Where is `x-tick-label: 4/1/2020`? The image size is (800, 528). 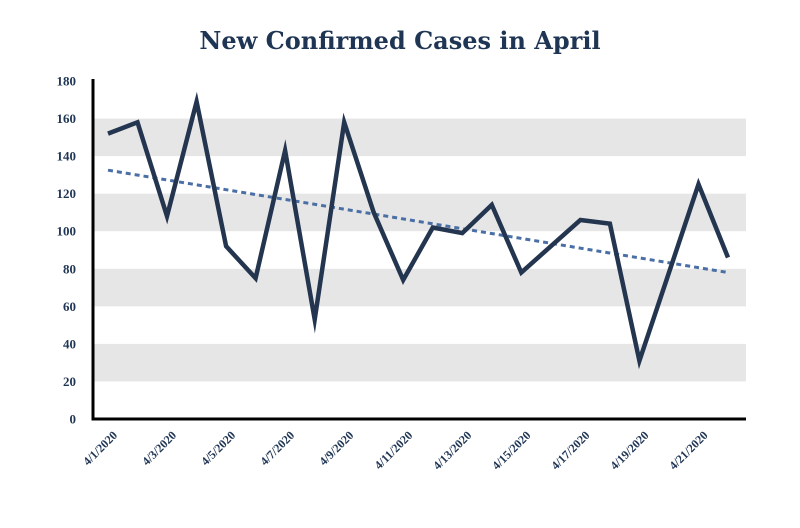 x-tick-label: 4/1/2020 is located at coordinates (100, 448).